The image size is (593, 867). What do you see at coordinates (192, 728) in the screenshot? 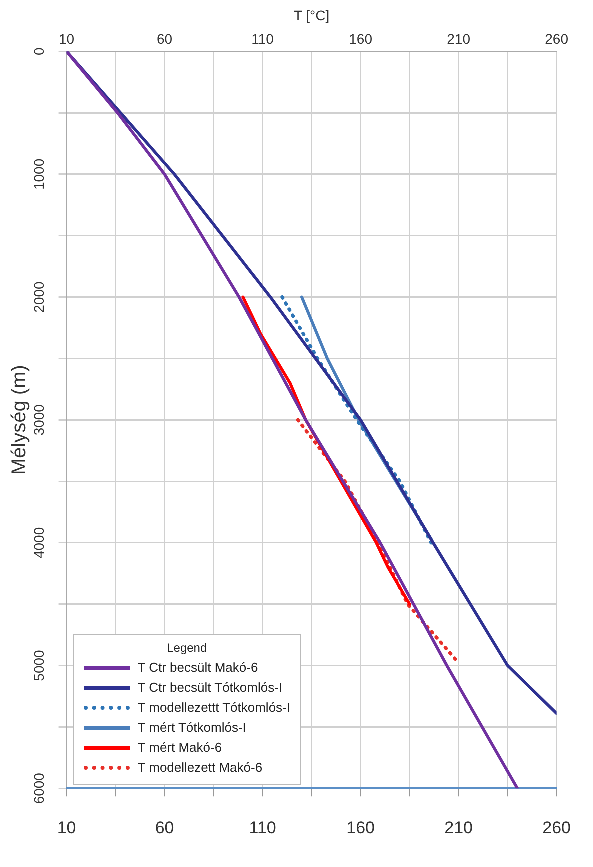
I see `legend-label: T mért Tótkomlós-I` at bounding box center [192, 728].